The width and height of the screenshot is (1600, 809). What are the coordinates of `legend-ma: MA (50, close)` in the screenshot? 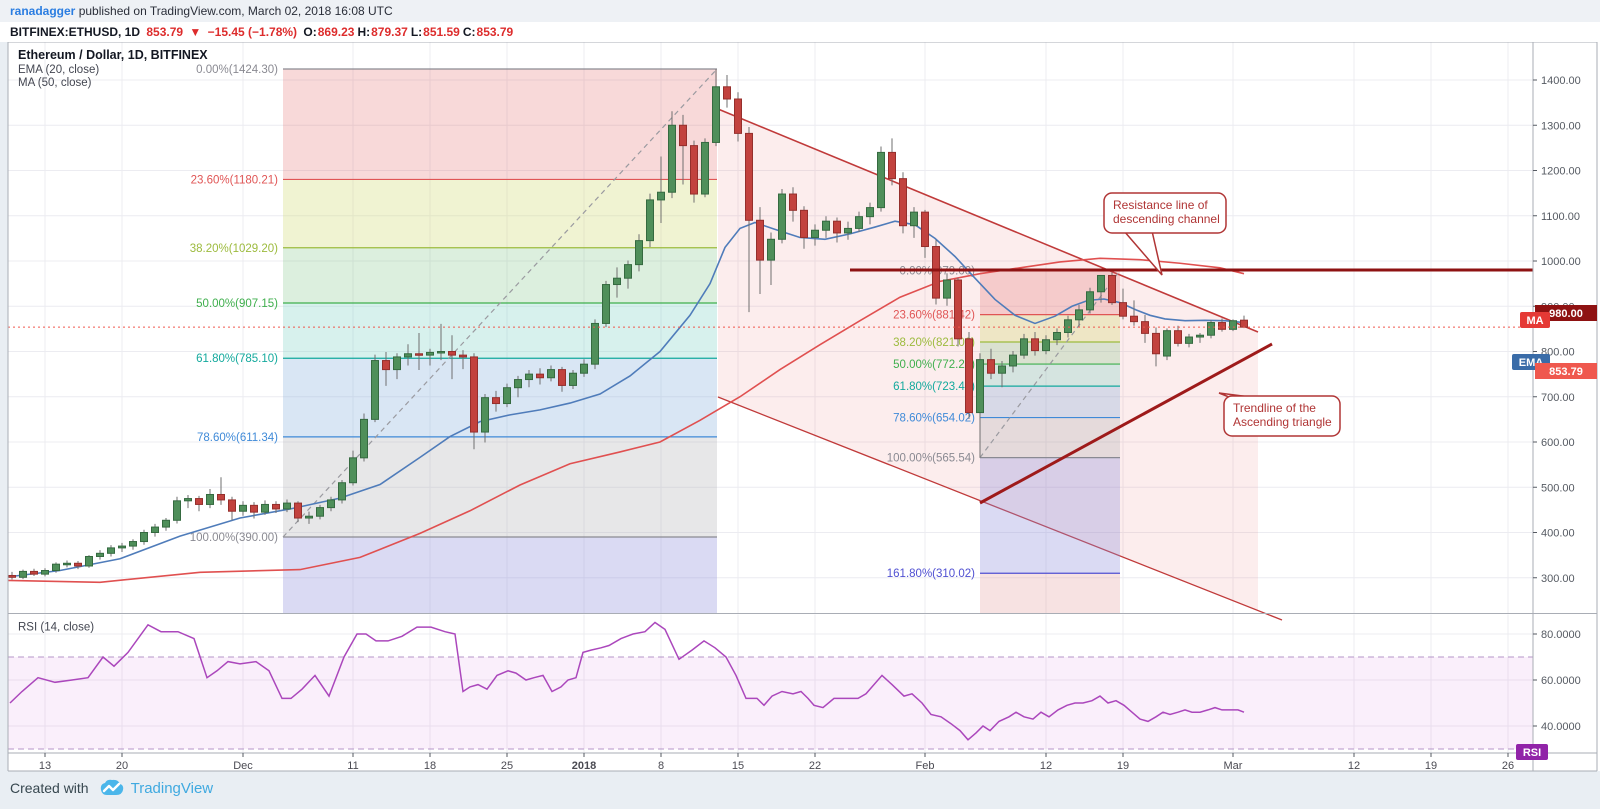 It's located at (55, 83).